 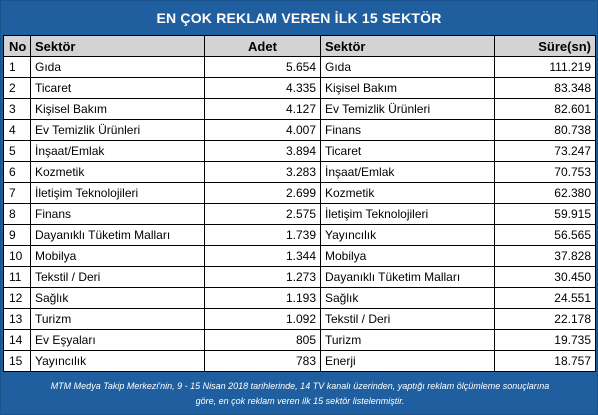 What do you see at coordinates (407, 298) in the screenshot?
I see `sector-by-duration-cell: Sağlık` at bounding box center [407, 298].